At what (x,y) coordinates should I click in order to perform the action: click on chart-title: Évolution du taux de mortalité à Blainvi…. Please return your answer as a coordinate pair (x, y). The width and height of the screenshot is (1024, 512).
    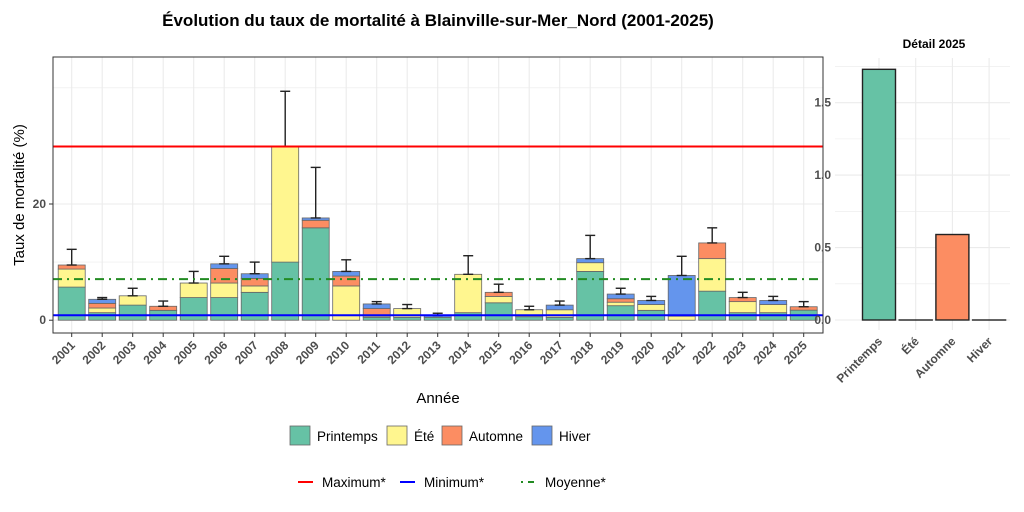
    Looking at the image, I should click on (438, 20).